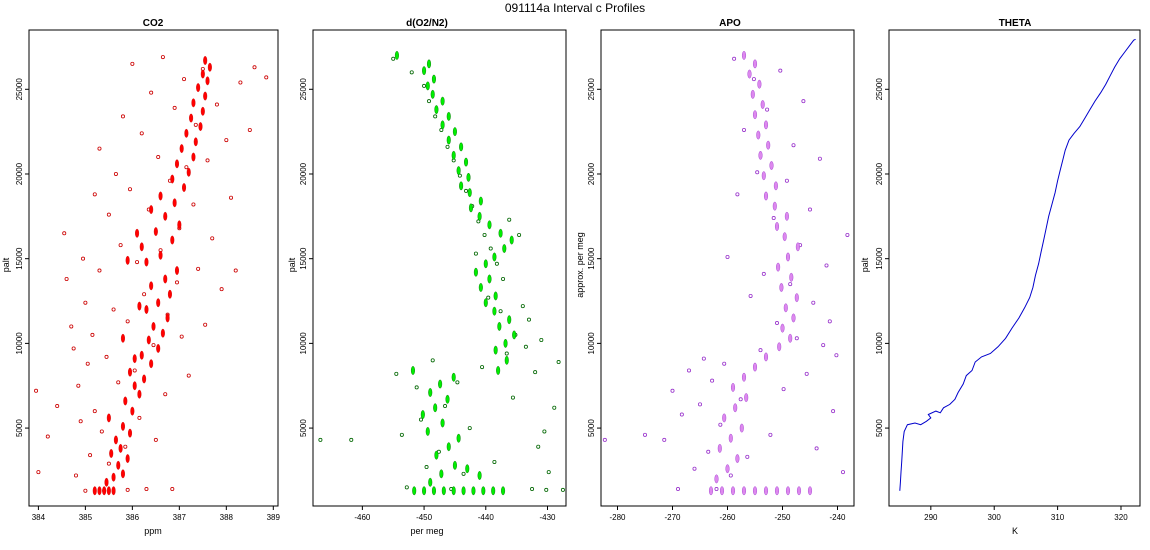 Image resolution: width=1150 pixels, height=550 pixels. I want to click on o2n2-y-tick-label: 10000, so click(303, 343).